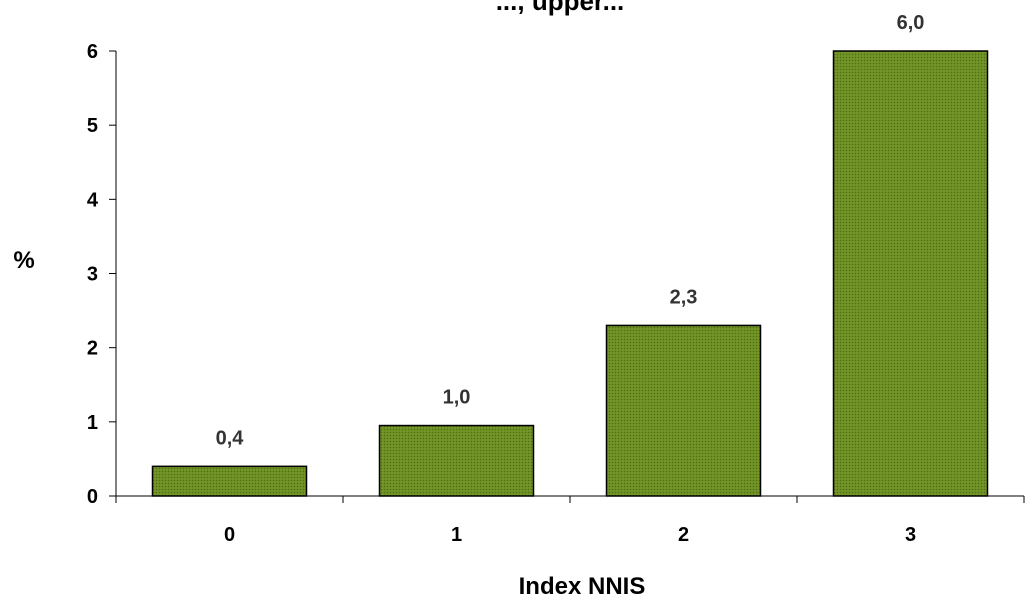 The height and width of the screenshot is (601, 1034). What do you see at coordinates (456, 535) in the screenshot?
I see `x-tick-label: 1` at bounding box center [456, 535].